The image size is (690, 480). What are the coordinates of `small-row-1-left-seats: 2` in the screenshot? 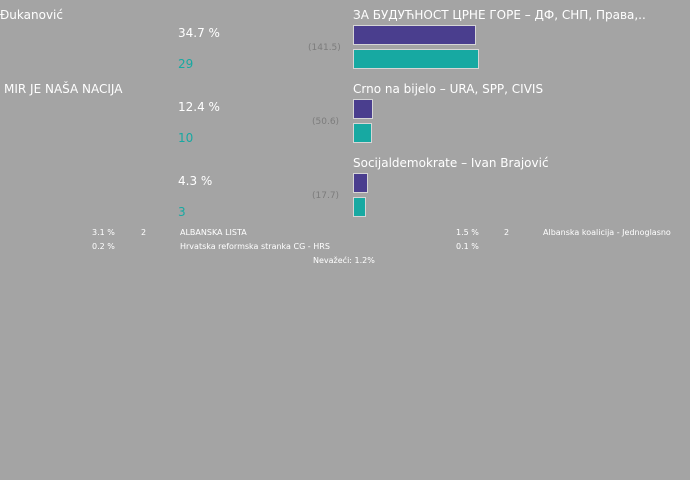 It's located at (144, 232).